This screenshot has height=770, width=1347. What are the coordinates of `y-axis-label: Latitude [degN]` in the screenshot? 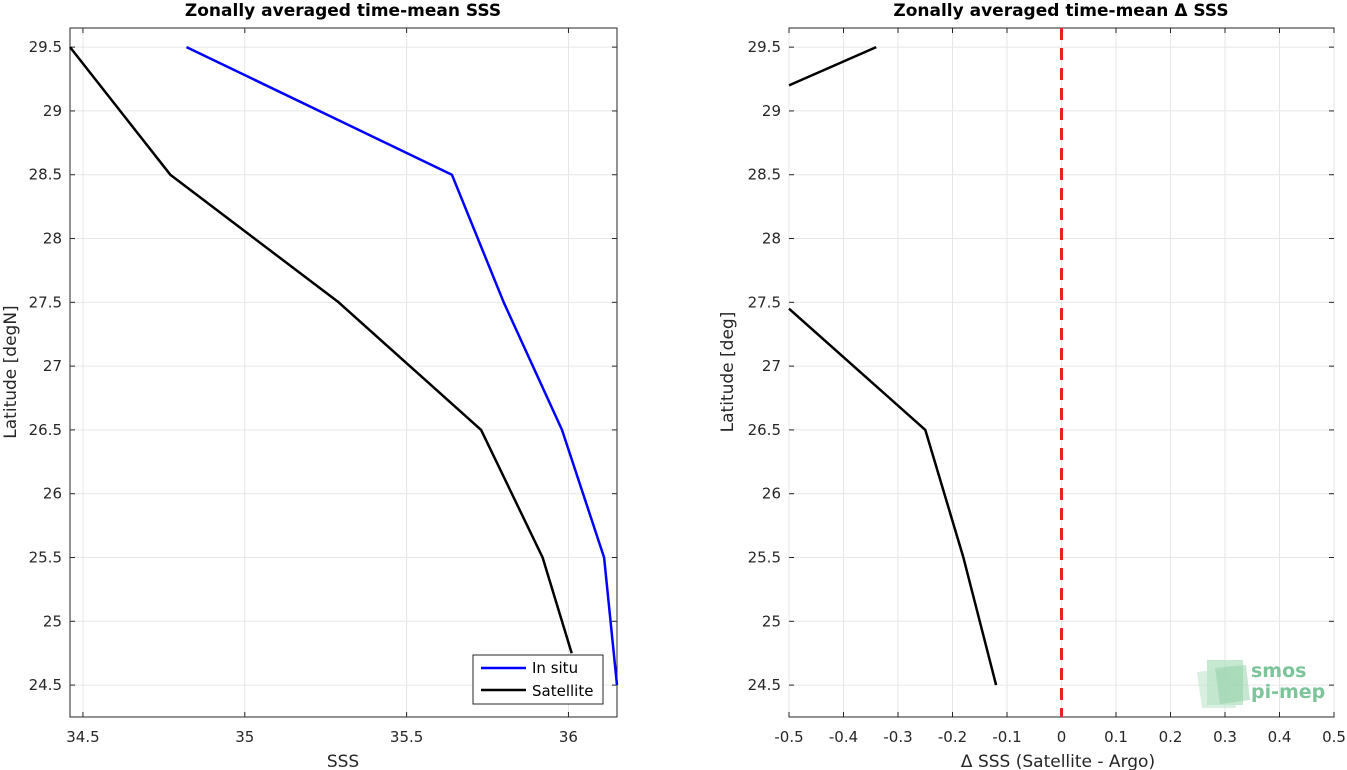 It's located at (11, 371).